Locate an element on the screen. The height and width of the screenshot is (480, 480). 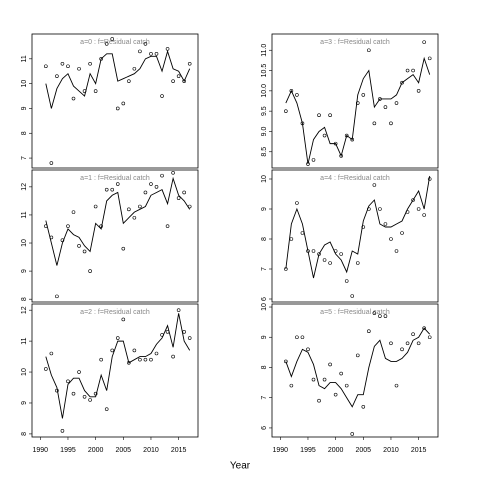
y-tick-label: 11 is located at coordinates (24, 214).